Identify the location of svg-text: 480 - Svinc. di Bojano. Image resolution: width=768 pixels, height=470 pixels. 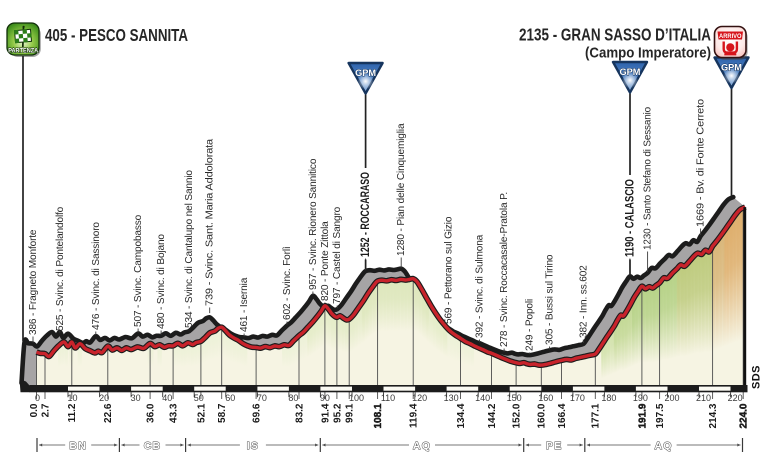
(161, 281).